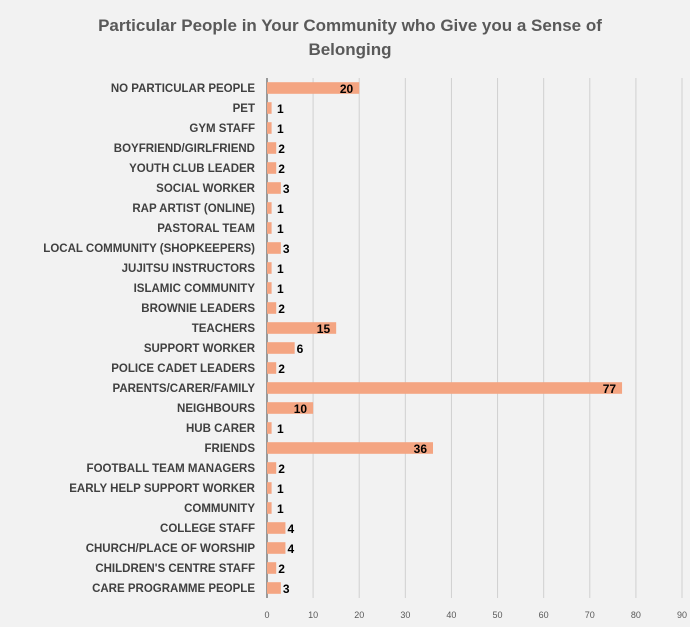 Image resolution: width=690 pixels, height=627 pixels. What do you see at coordinates (216, 409) in the screenshot?
I see `category-label: NEIGHBOURS` at bounding box center [216, 409].